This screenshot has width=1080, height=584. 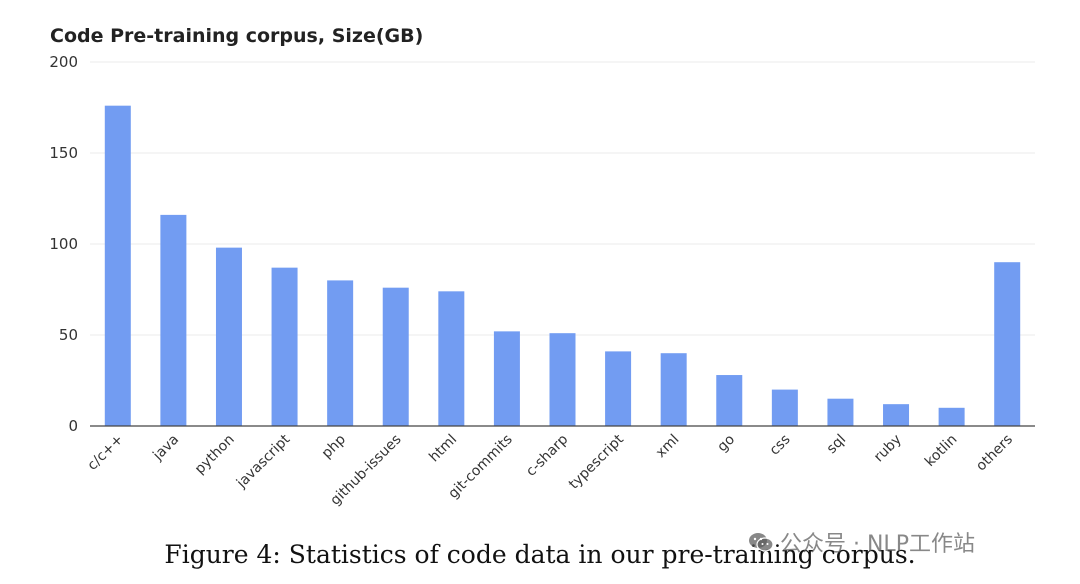 I want to click on bar-html, so click(x=451, y=358).